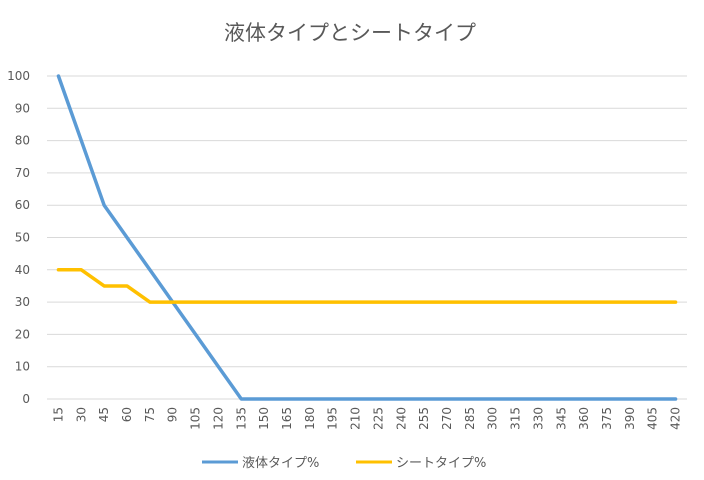  What do you see at coordinates (58, 414) in the screenshot?
I see `x-tick-label: 15` at bounding box center [58, 414].